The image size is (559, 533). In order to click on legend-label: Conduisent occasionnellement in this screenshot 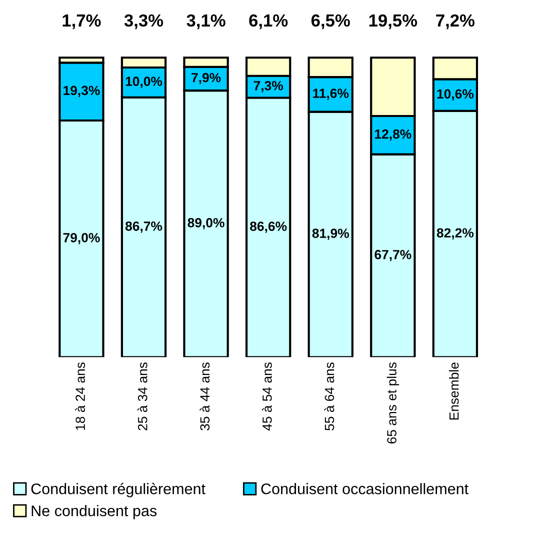, I will do `click(364, 488)`.